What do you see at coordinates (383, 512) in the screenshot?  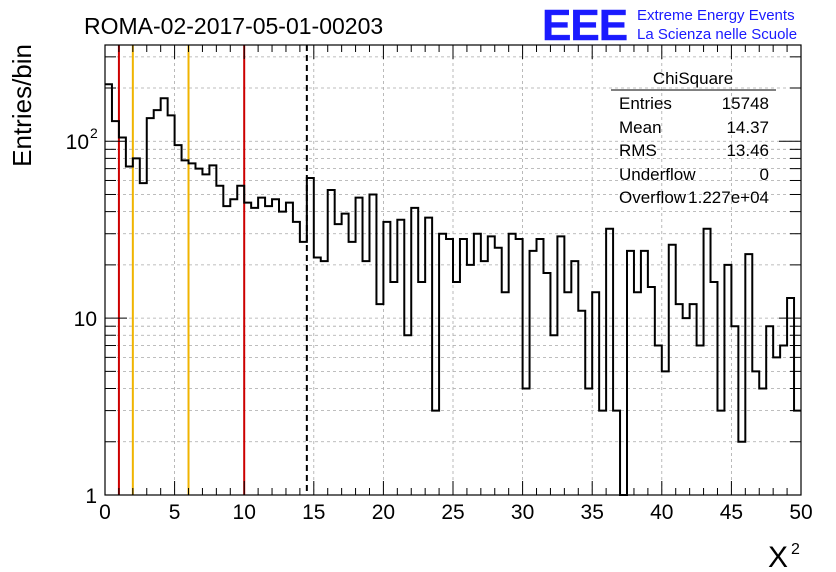 I see `x-tick-label: 20` at bounding box center [383, 512].